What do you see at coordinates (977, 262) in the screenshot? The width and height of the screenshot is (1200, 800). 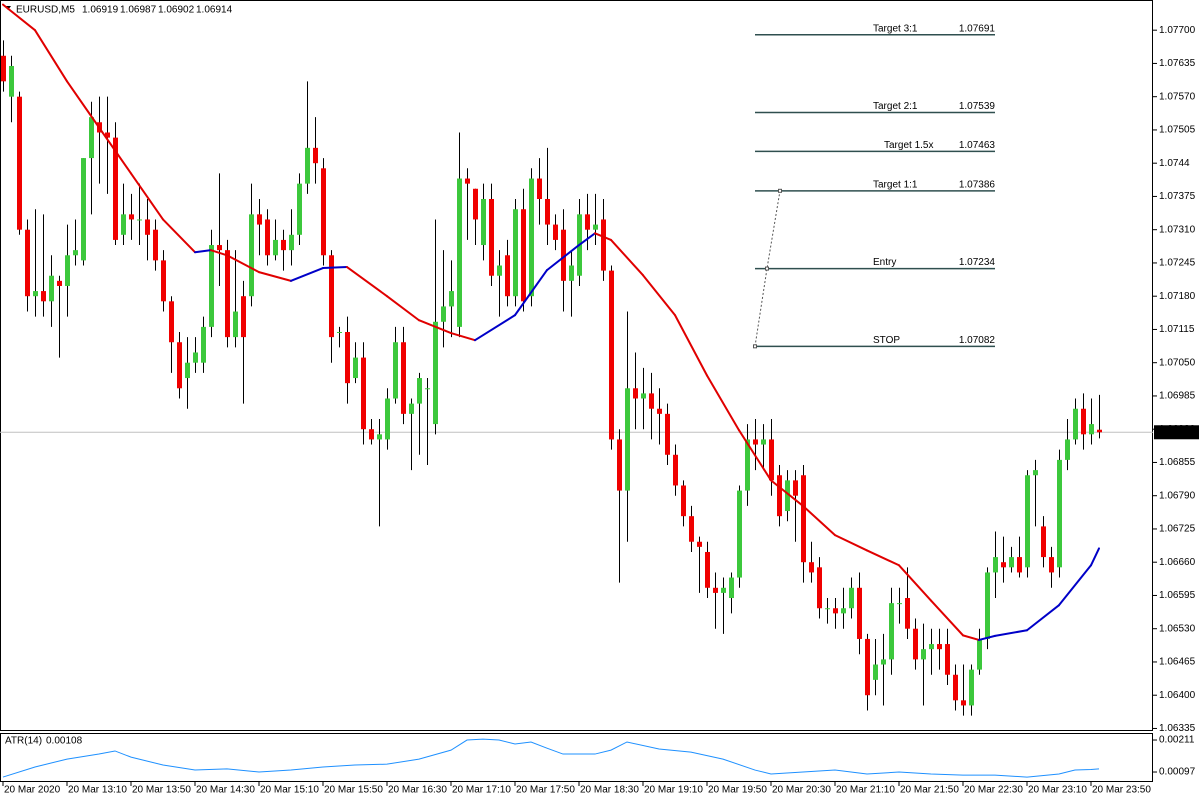 I see `level-value: 1.07234` at bounding box center [977, 262].